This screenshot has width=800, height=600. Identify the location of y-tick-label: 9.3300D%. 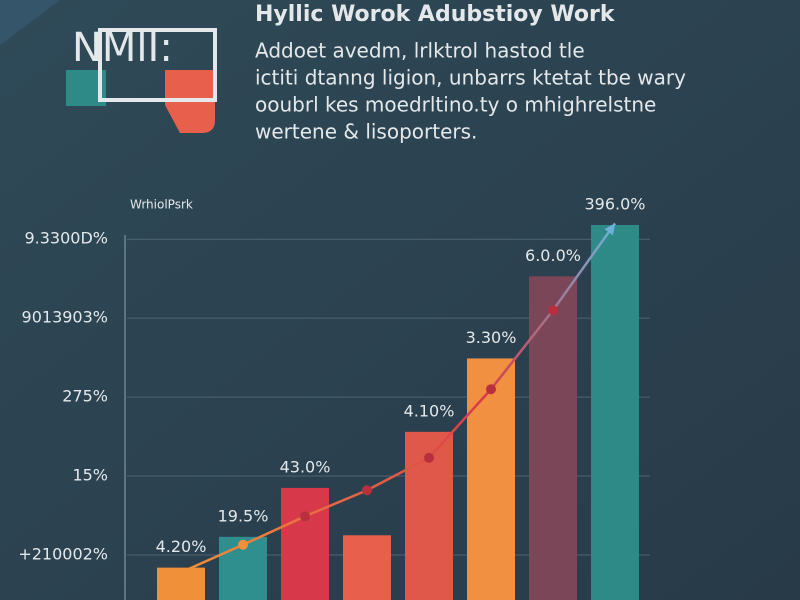
(66, 238).